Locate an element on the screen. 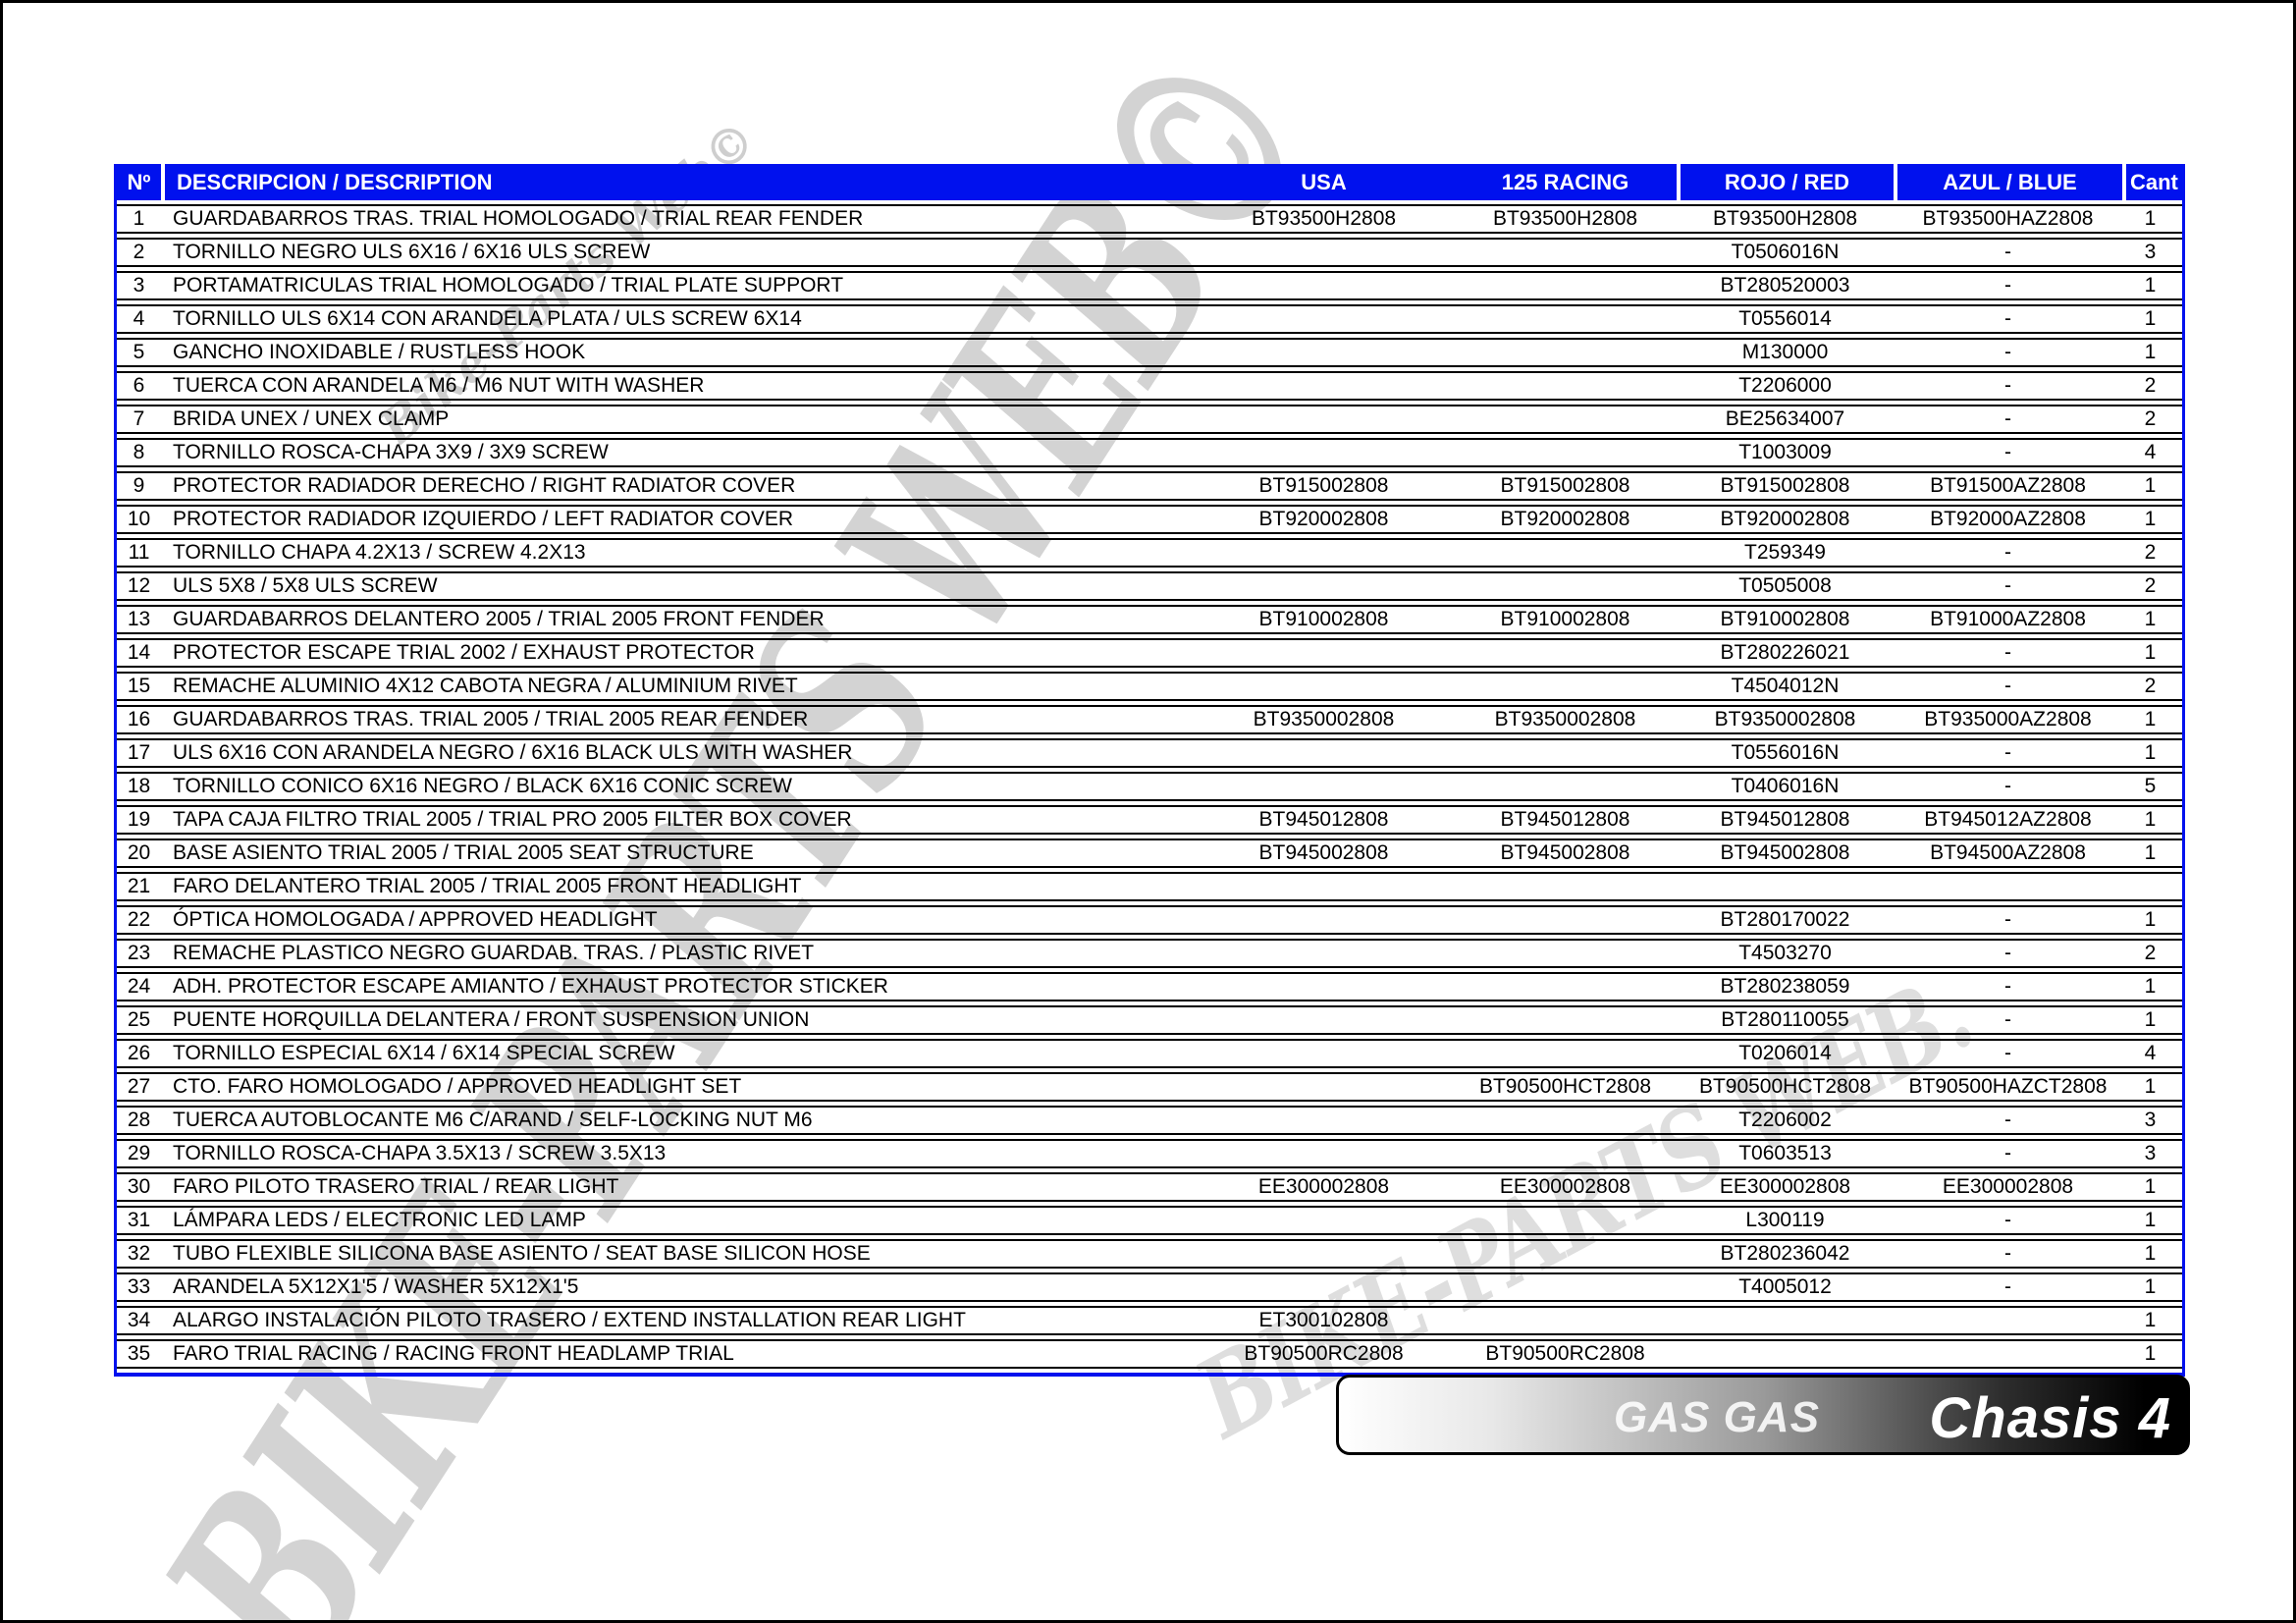  row-number-cell: 19 is located at coordinates (139, 819).